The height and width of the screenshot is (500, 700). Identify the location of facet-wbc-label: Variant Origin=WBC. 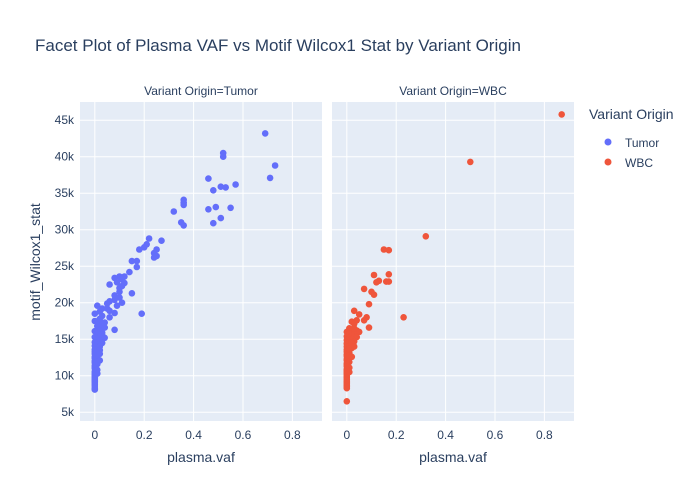
(453, 91).